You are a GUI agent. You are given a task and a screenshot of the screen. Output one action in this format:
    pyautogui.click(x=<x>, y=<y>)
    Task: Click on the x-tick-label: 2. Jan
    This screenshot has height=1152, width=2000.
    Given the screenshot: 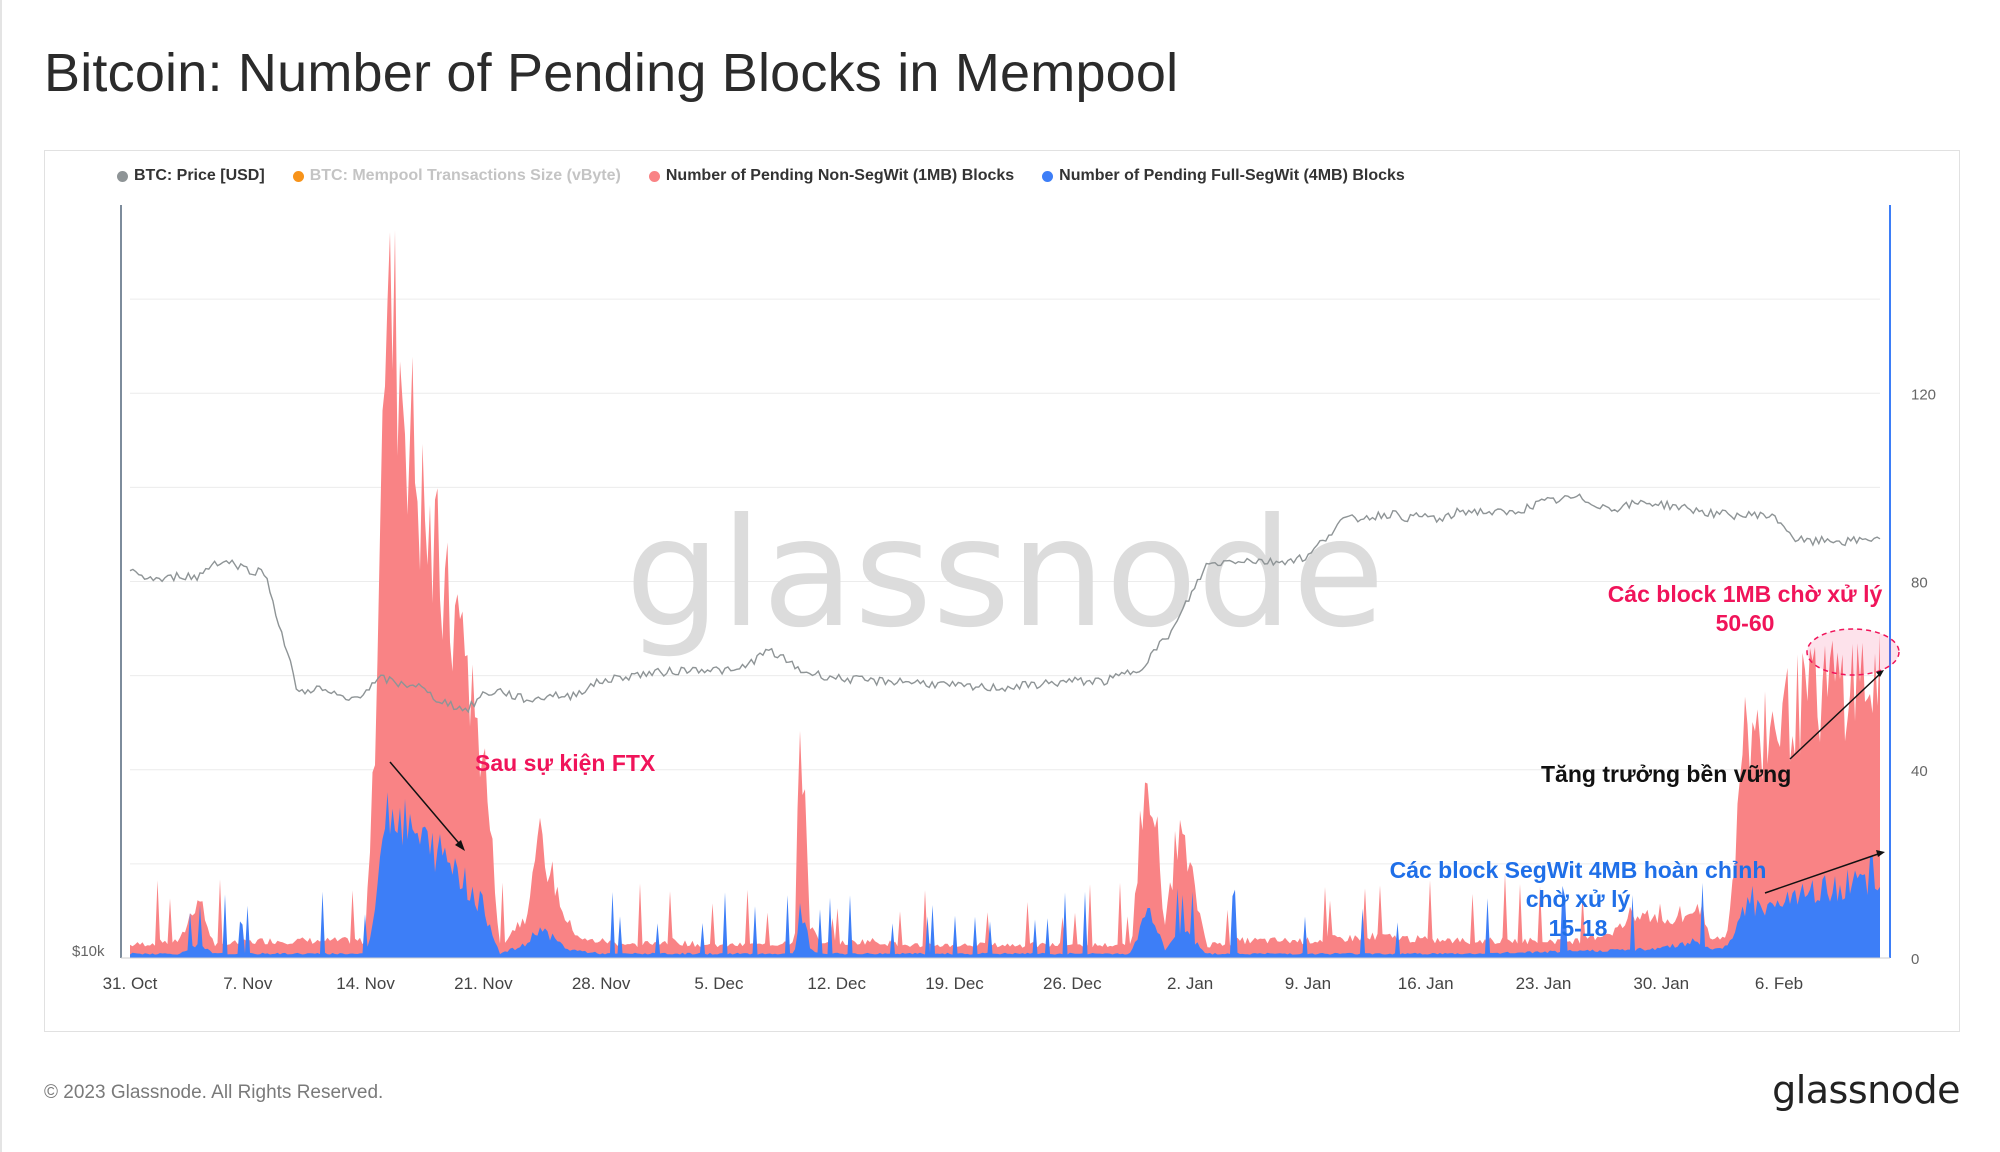 What is the action you would take?
    pyautogui.click(x=1190, y=983)
    